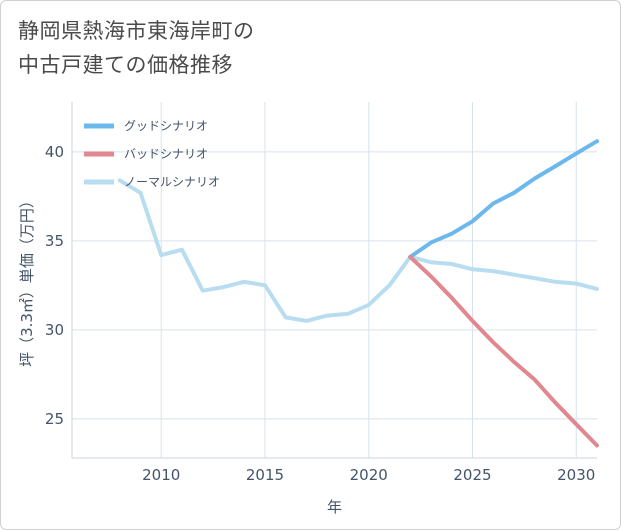 This screenshot has height=530, width=621. What do you see at coordinates (136, 48) in the screenshot?
I see `chart-title: 静岡県熱海市東海岸町の 中古戸建ての価格推移` at bounding box center [136, 48].